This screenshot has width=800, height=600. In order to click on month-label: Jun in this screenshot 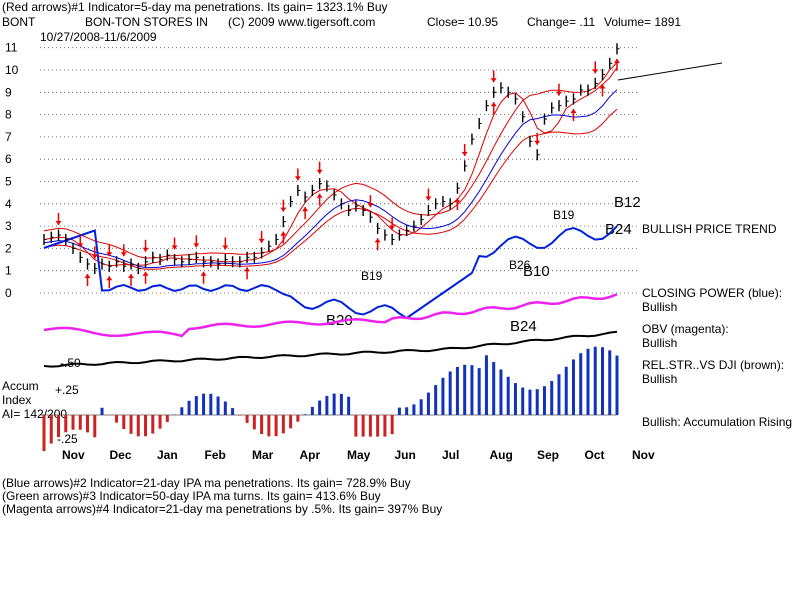, I will do `click(405, 455)`.